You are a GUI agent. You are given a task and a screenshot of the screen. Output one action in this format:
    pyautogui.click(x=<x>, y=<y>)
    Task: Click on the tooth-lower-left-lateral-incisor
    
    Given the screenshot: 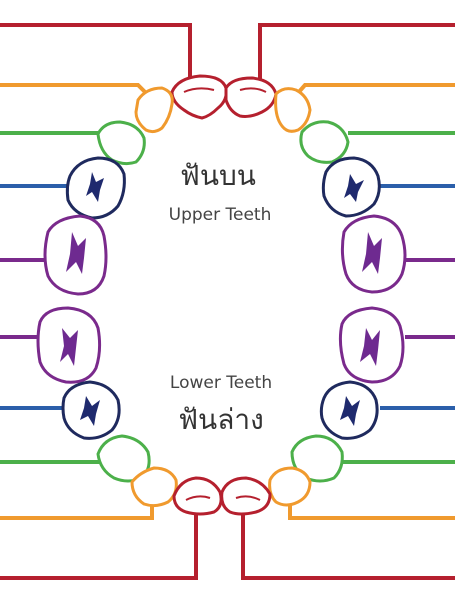 What is the action you would take?
    pyautogui.click(x=154, y=487)
    